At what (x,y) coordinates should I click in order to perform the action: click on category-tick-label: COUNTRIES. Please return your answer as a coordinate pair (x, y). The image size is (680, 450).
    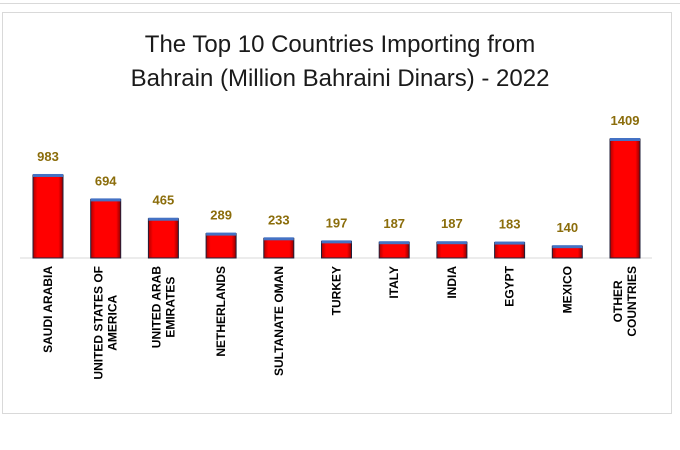
    Looking at the image, I should click on (632, 301).